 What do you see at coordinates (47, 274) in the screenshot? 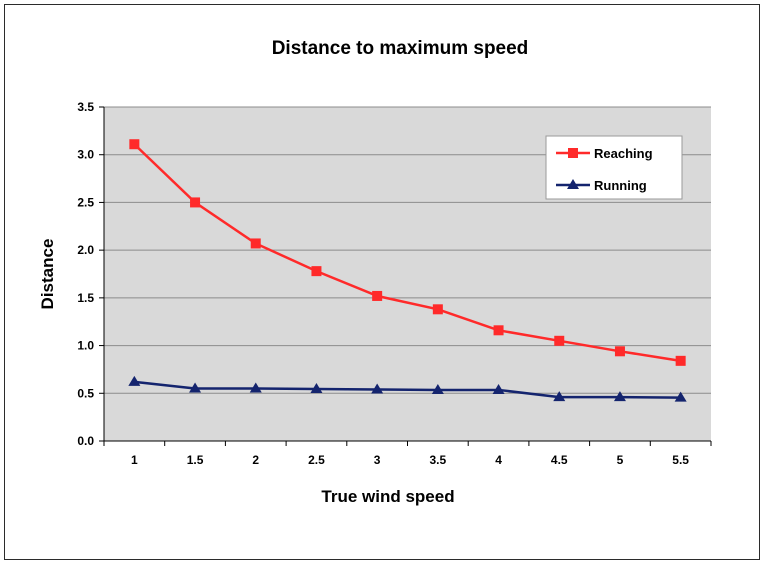
I see `y-axis-label: Distance` at bounding box center [47, 274].